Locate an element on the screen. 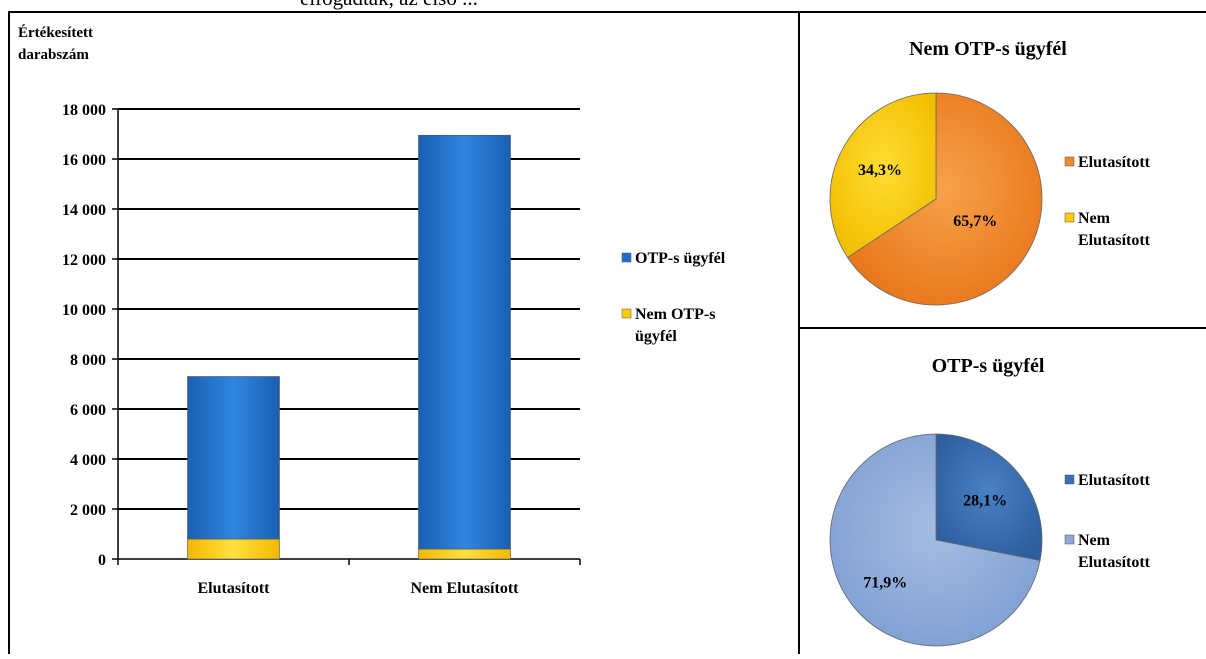 The height and width of the screenshot is (659, 1206). y-tick-label: 10 000 is located at coordinates (84, 310).